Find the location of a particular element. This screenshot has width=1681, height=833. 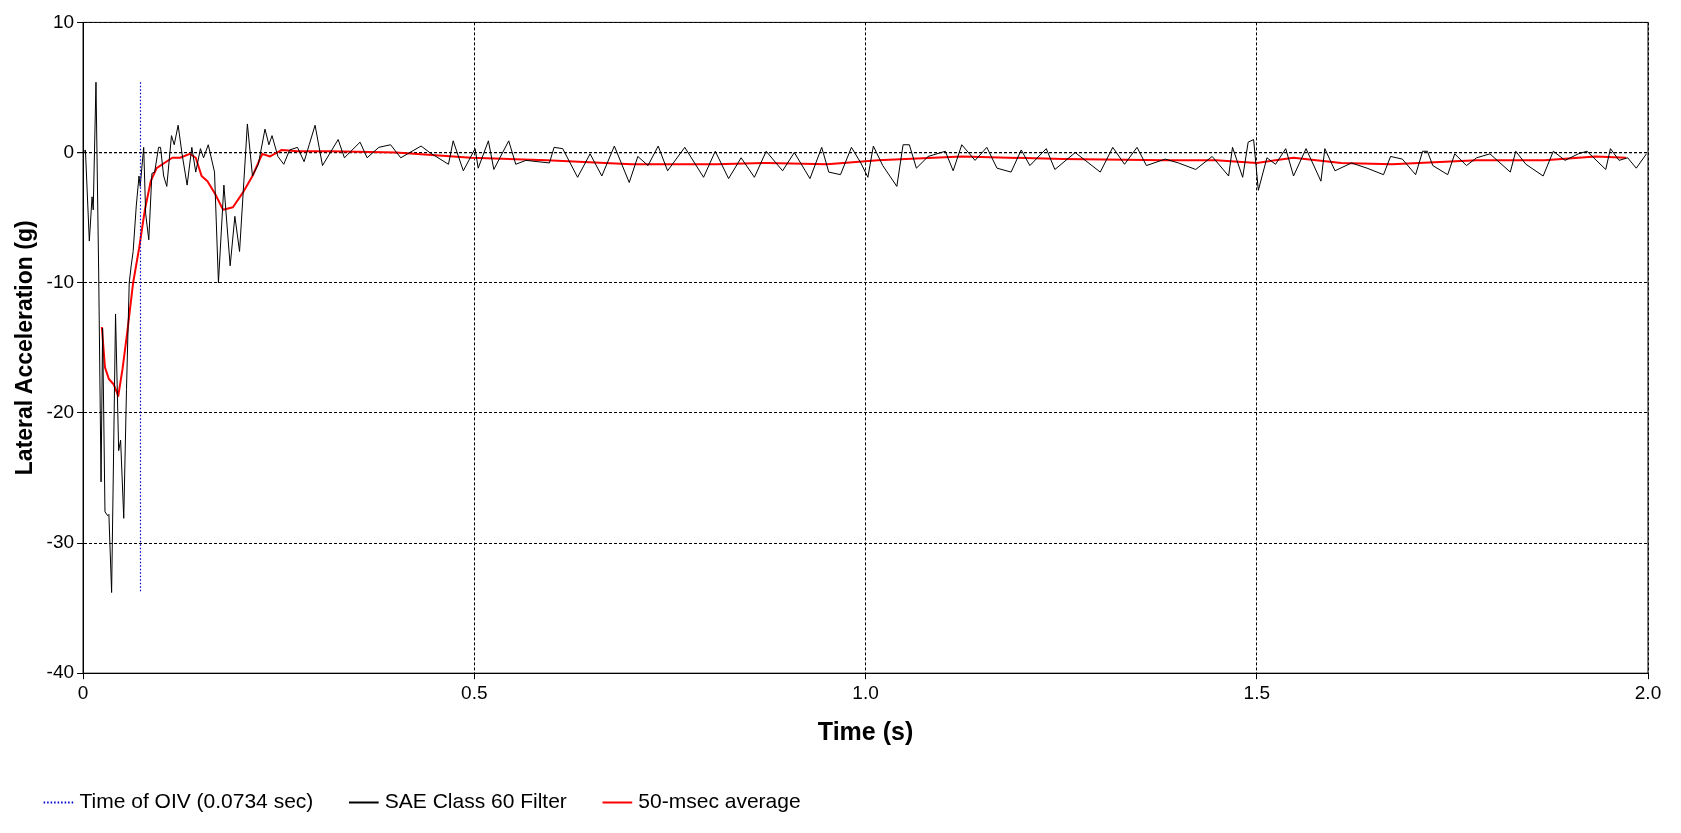

legend-label: Time of OIV (0.0734 sec) is located at coordinates (196, 801).